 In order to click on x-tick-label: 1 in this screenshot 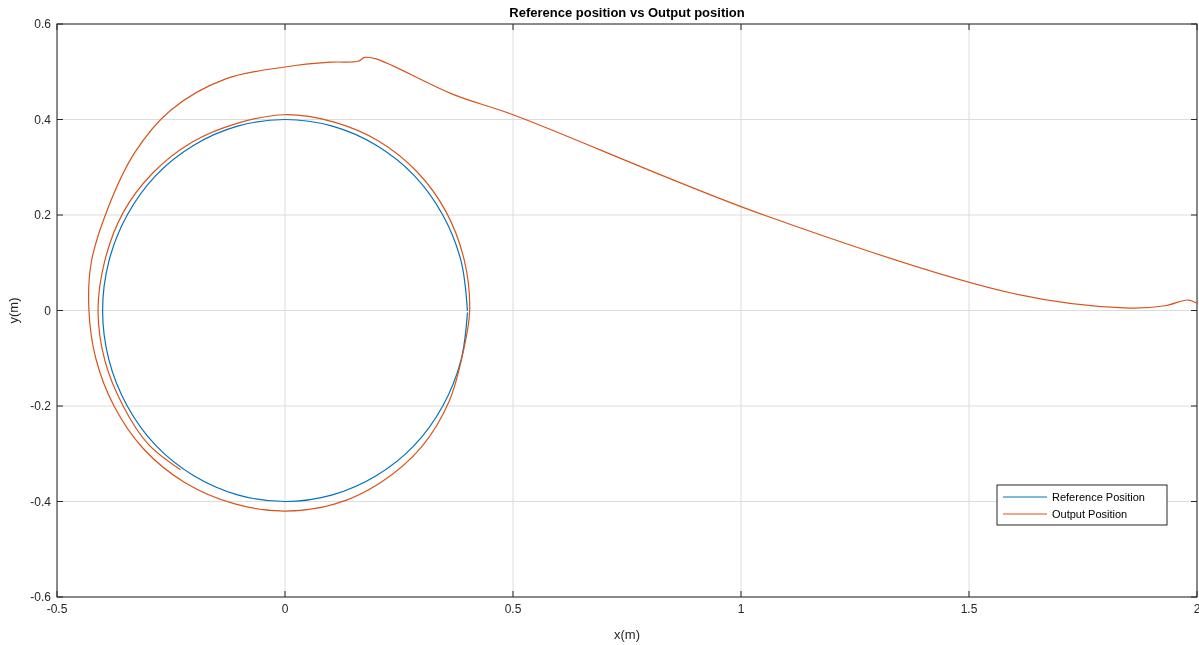, I will do `click(741, 609)`.